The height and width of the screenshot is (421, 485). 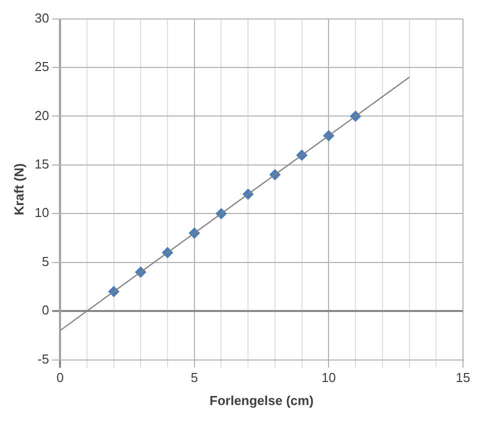 I want to click on y-tick-label: 0, so click(x=46, y=310).